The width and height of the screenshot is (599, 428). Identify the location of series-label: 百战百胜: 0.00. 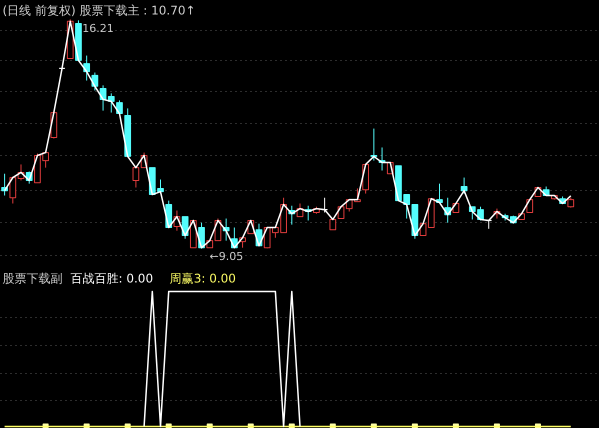
(112, 279).